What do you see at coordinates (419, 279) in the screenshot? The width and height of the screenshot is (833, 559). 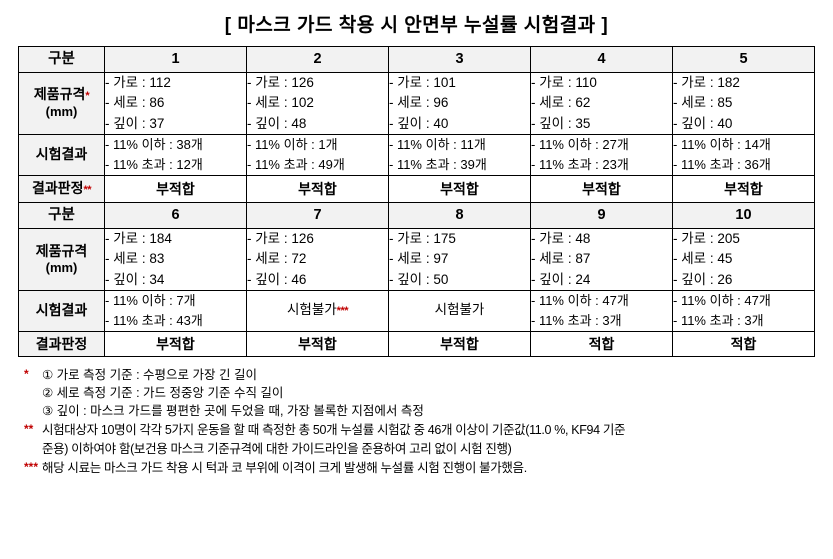 I see `spec-depth: - 깊이 : 50` at bounding box center [419, 279].